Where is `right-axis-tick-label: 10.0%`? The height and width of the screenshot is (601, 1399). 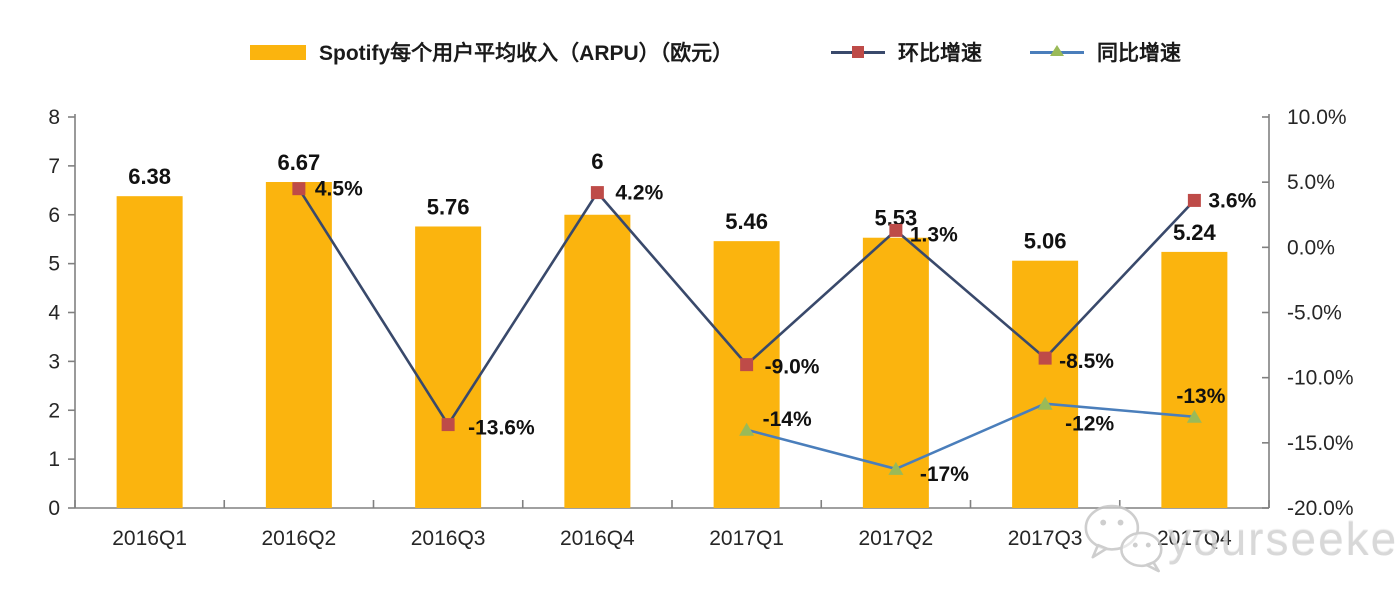
right-axis-tick-label: 10.0% is located at coordinates (1317, 117).